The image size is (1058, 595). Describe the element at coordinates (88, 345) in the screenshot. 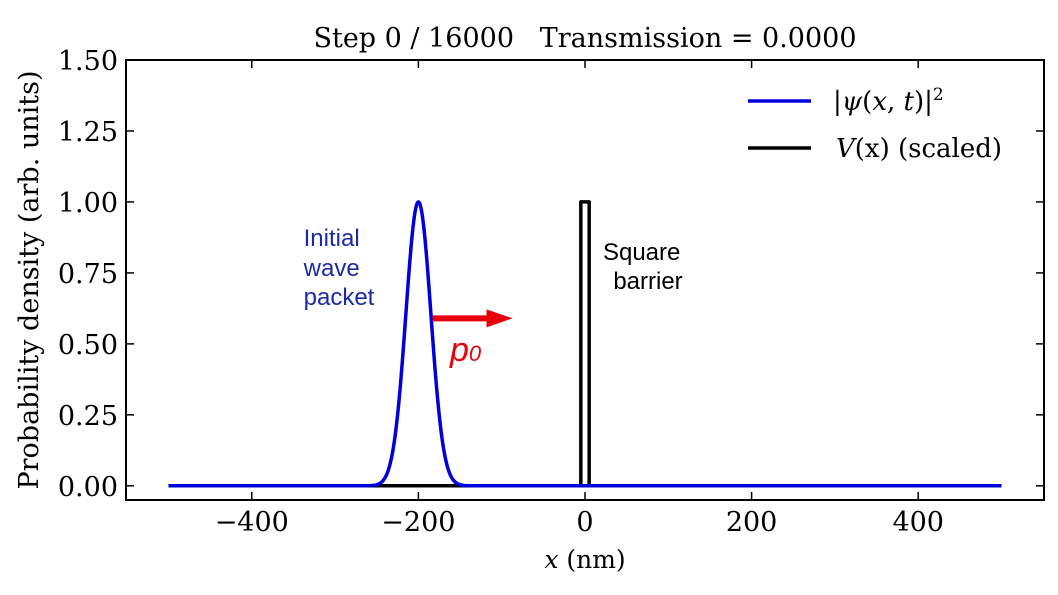

I see `y-tick-label: 0.50` at that location.